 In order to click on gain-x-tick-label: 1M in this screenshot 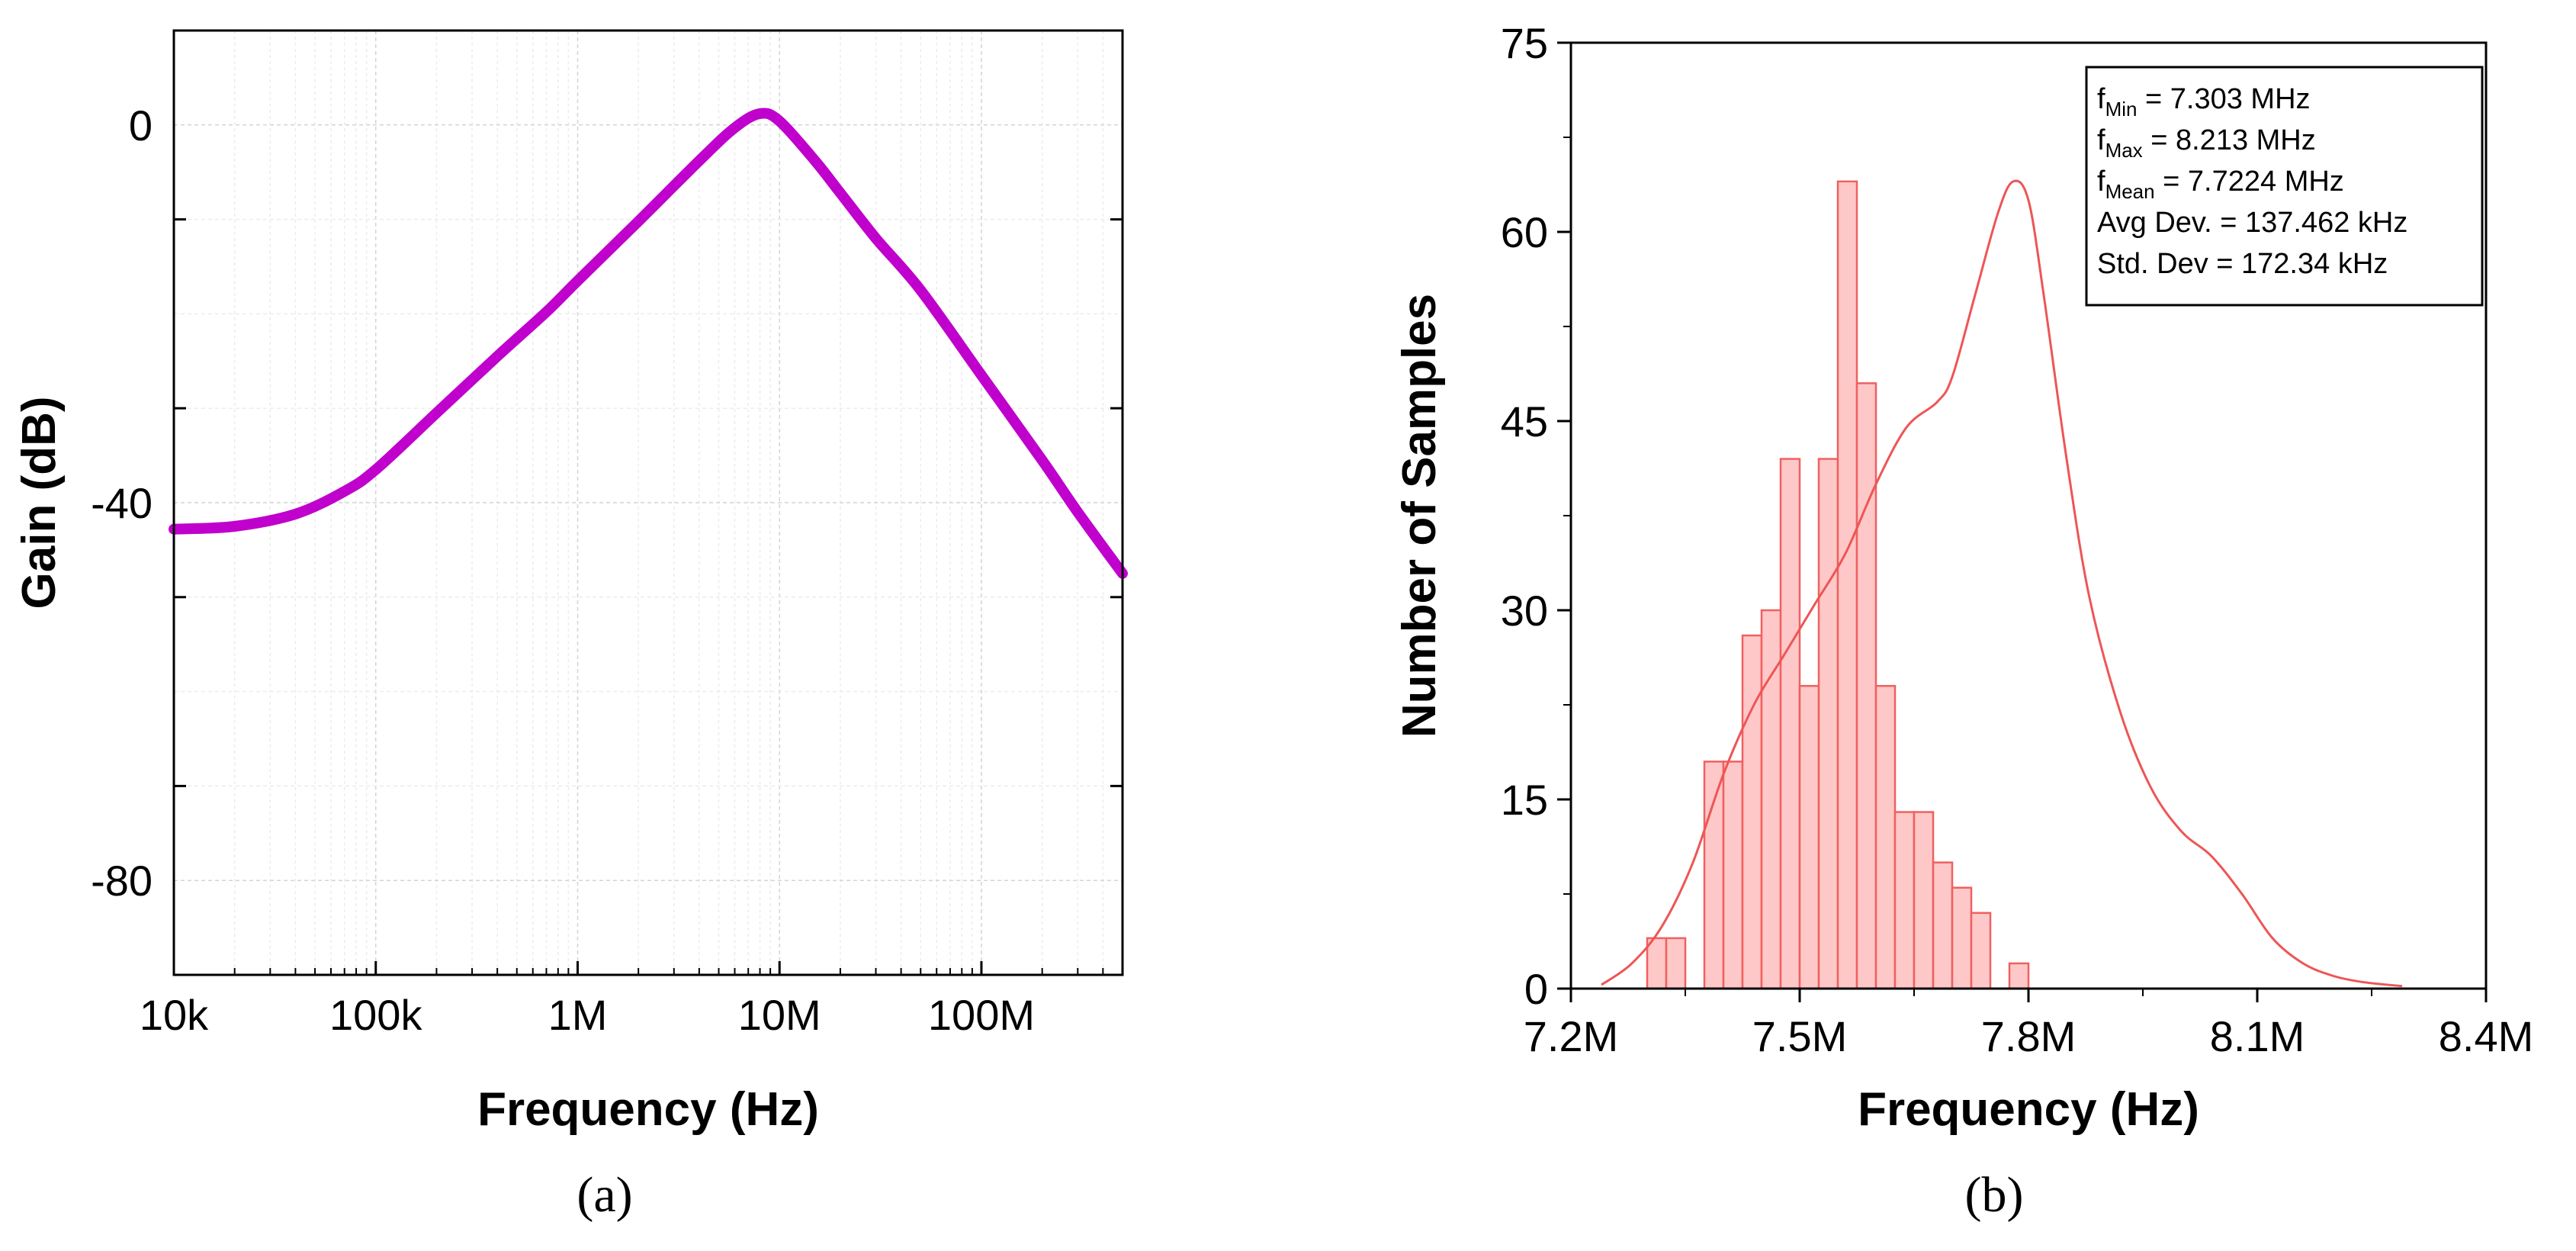, I will do `click(578, 1015)`.